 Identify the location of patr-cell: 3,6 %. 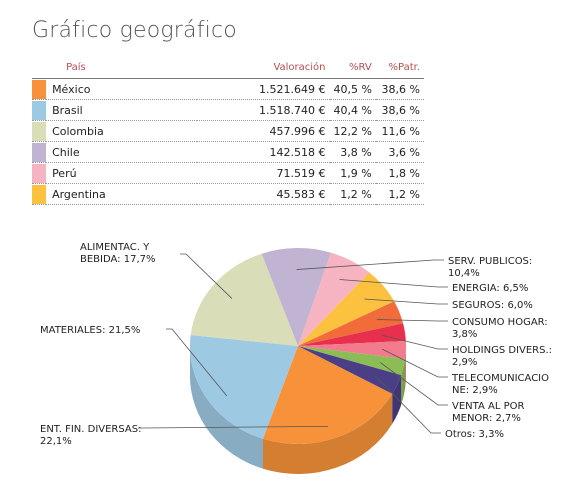
(399, 152).